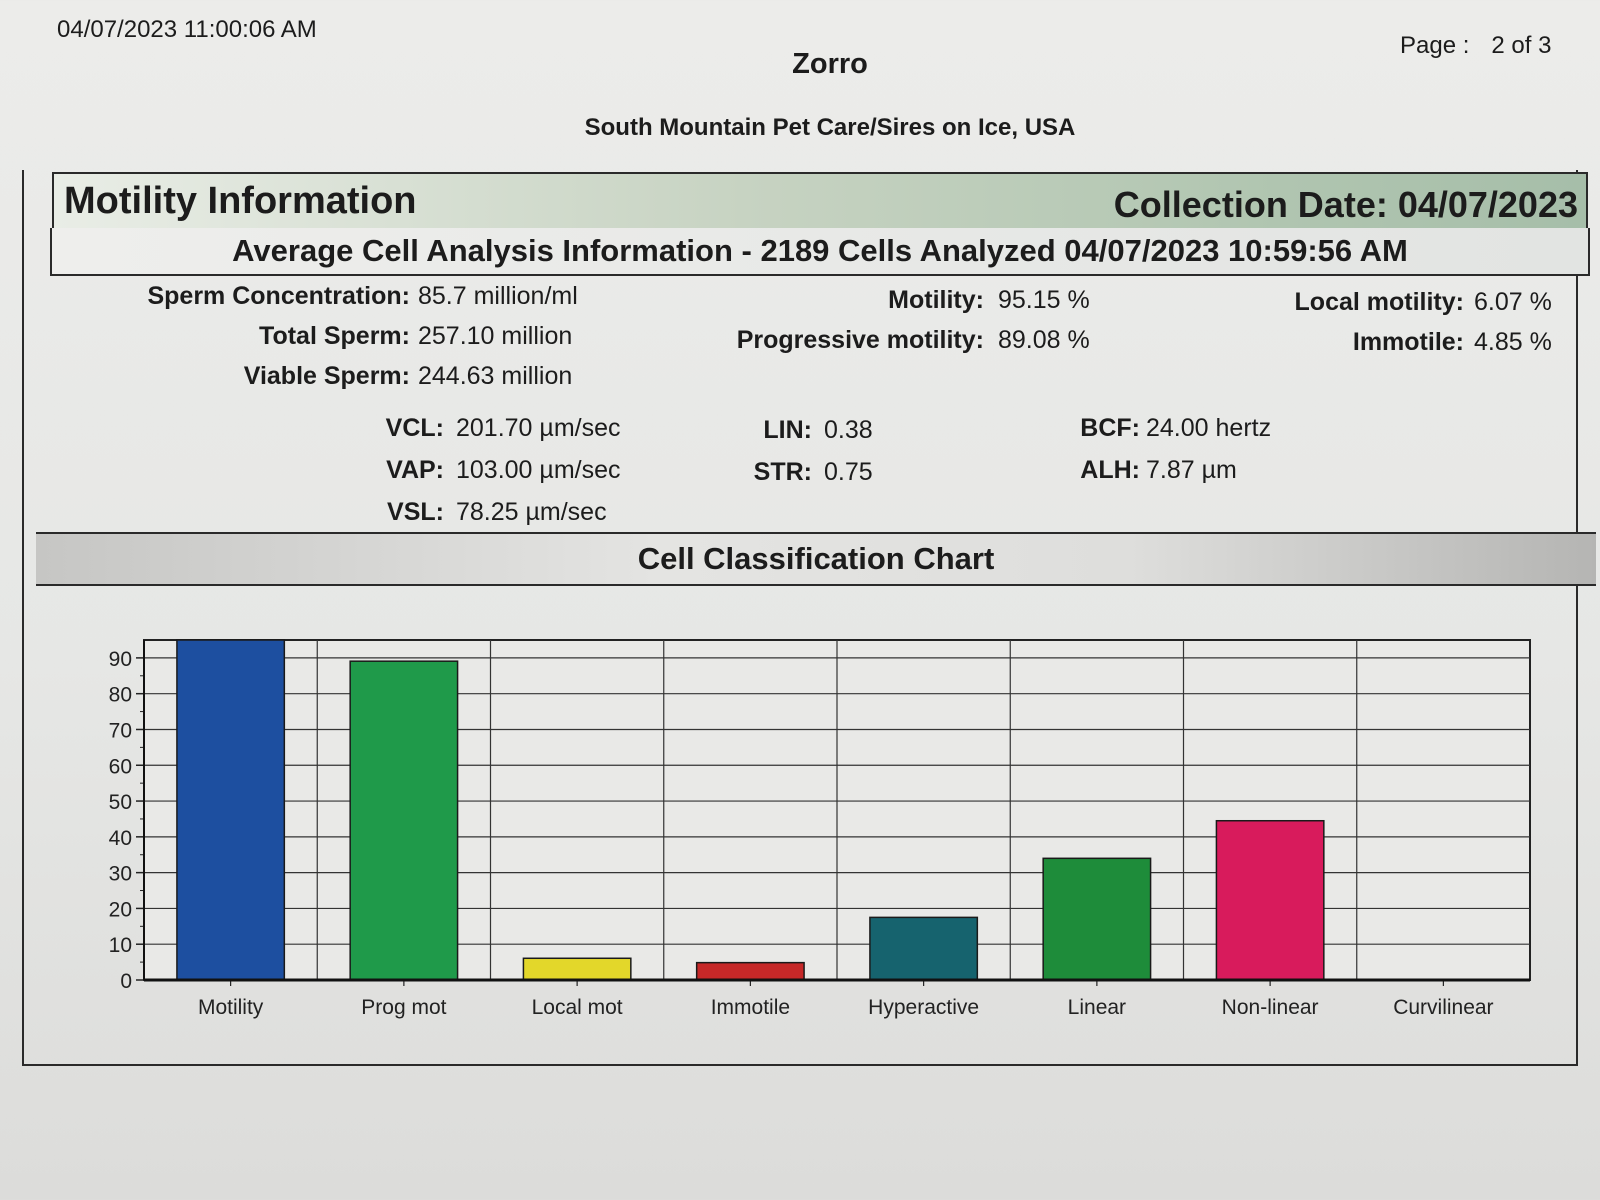 Image resolution: width=1600 pixels, height=1200 pixels. I want to click on x-tick-label: Linear, so click(1097, 1007).